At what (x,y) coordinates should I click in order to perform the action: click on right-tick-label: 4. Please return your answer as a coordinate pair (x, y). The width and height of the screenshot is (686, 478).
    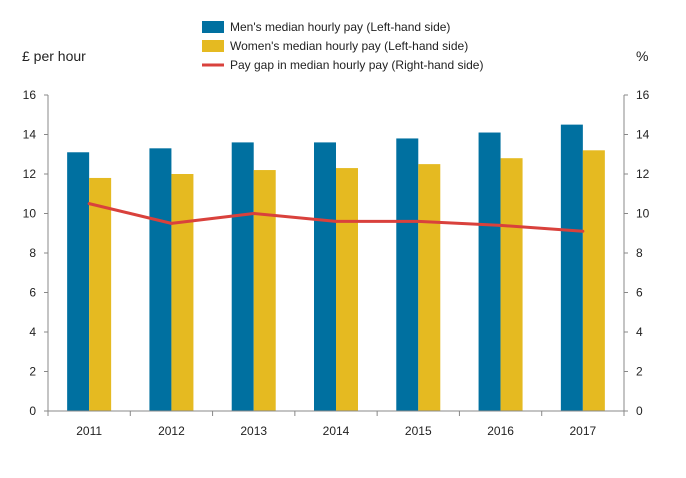
    Looking at the image, I should click on (639, 332).